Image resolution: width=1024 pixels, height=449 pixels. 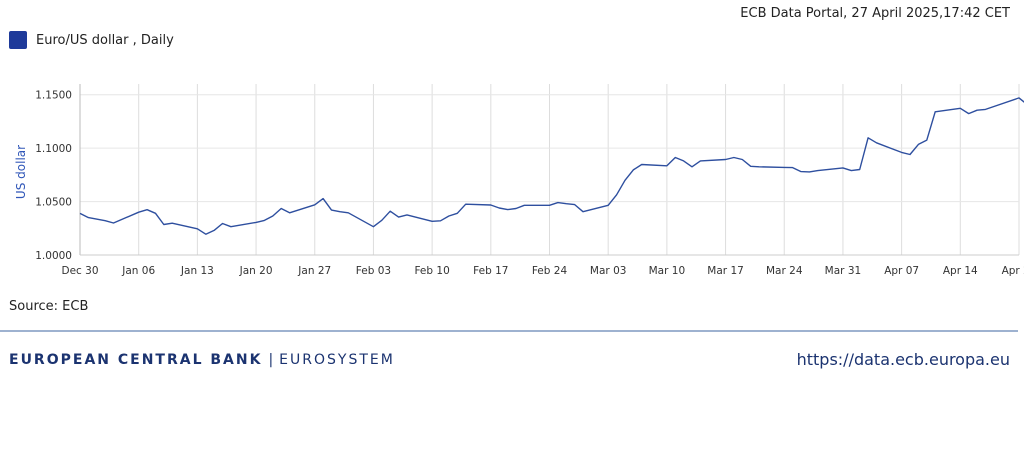 What do you see at coordinates (901, 271) in the screenshot?
I see `x-tick-label: Apr 07` at bounding box center [901, 271].